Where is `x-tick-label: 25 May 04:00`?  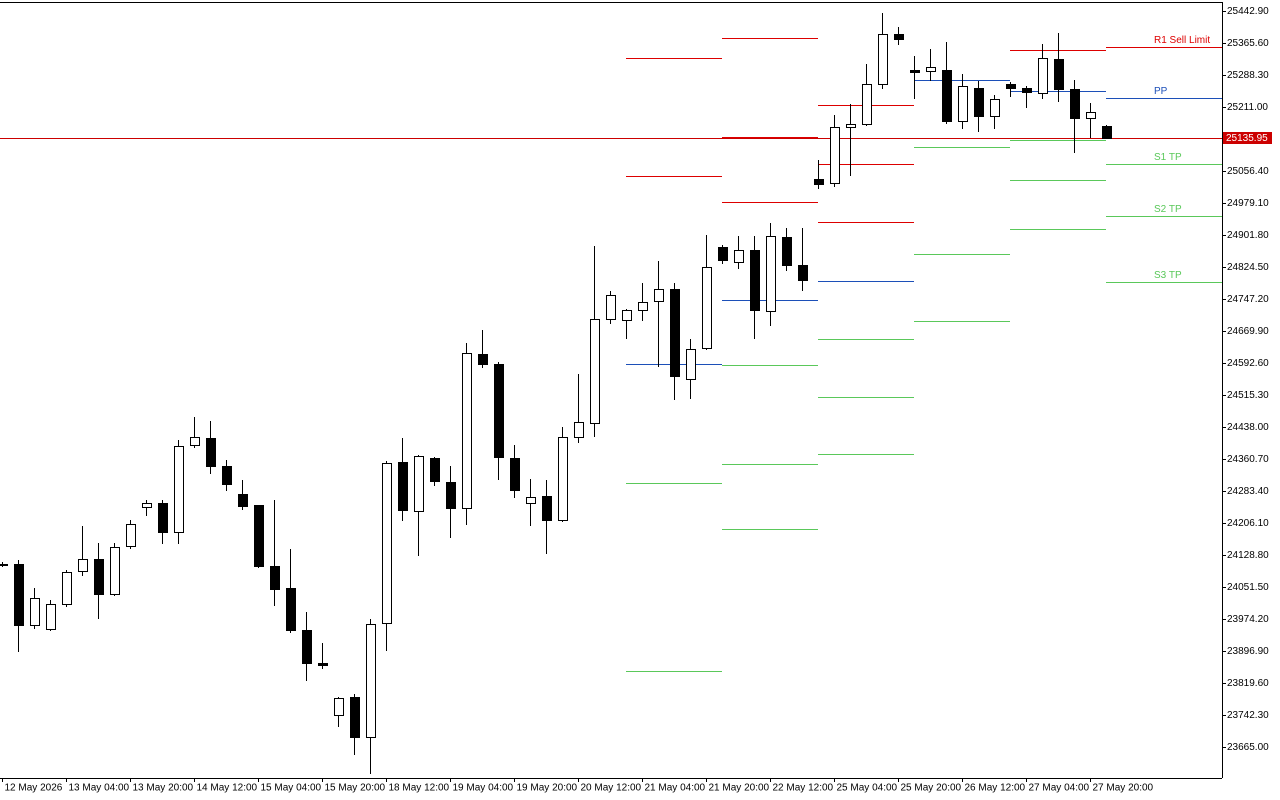
x-tick-label: 25 May 04:00 is located at coordinates (867, 788).